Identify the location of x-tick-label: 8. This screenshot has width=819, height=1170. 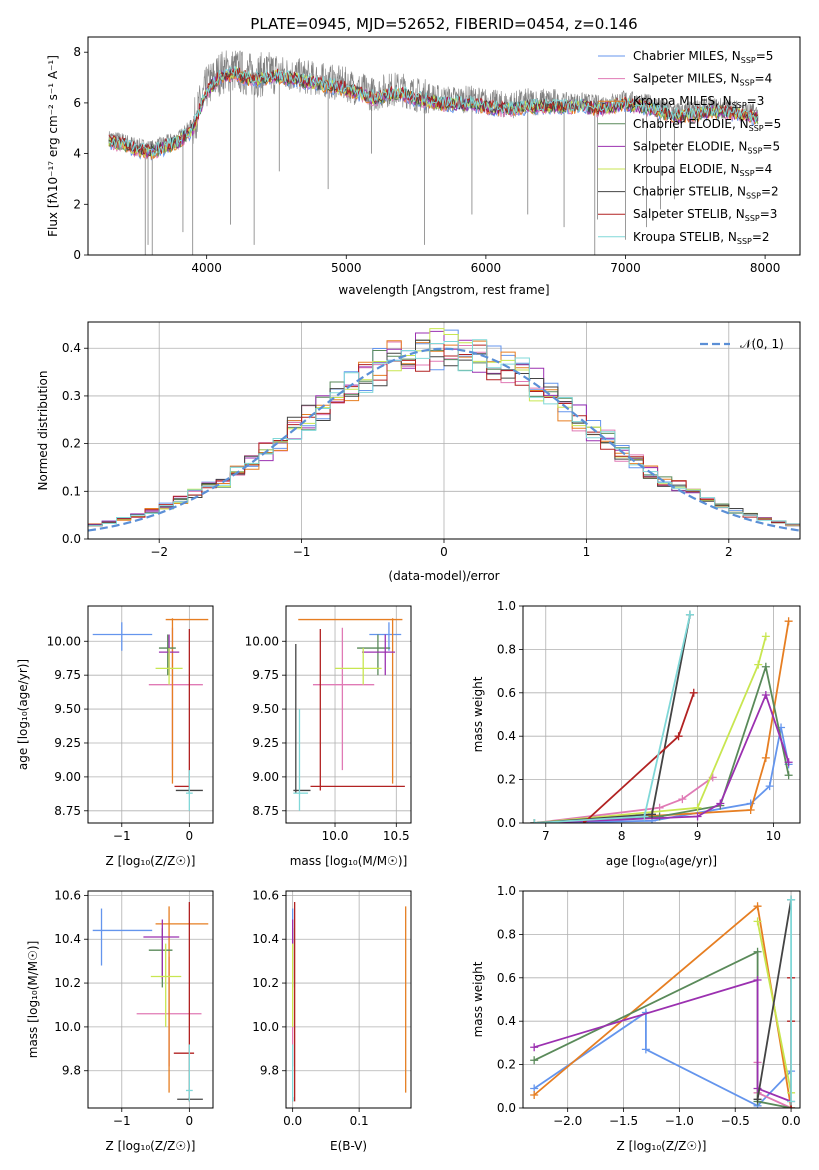
(622, 836).